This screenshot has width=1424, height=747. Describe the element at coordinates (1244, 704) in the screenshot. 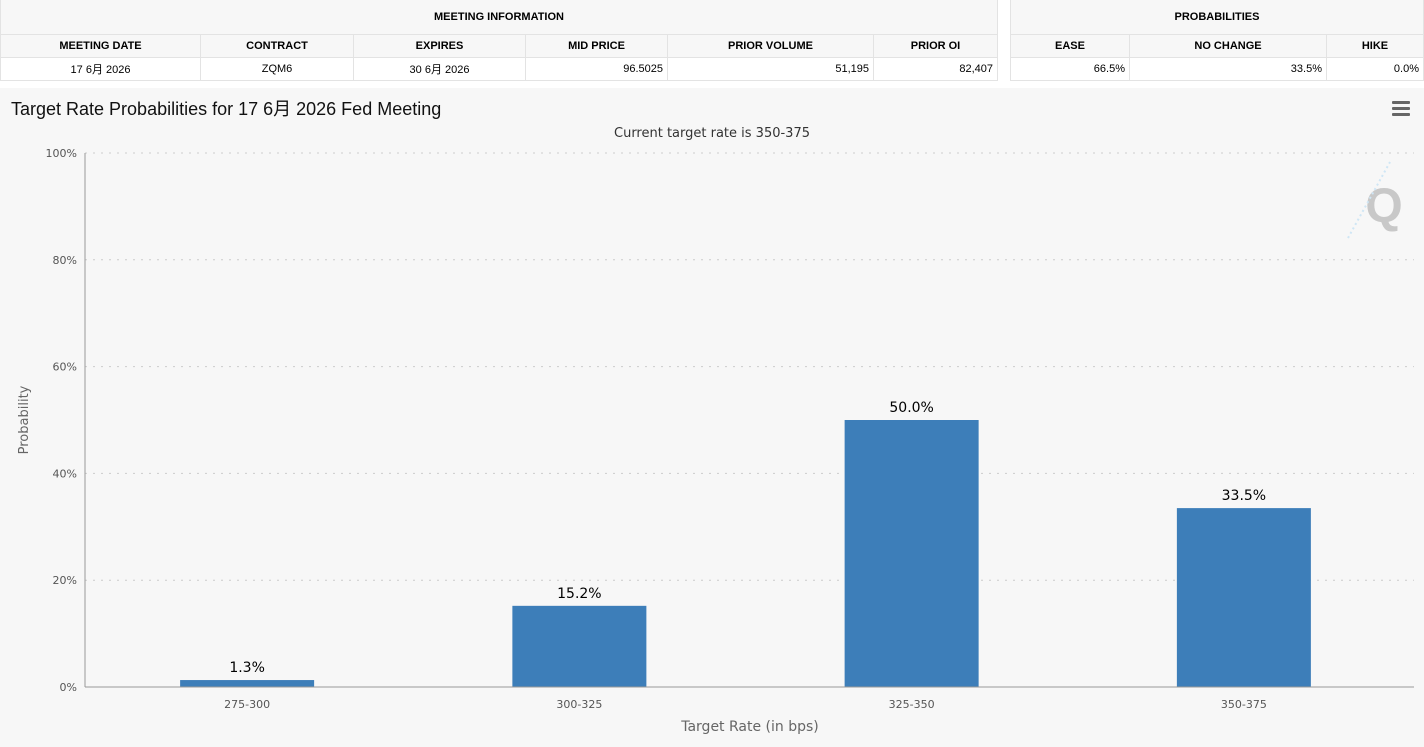

I see `x-tick-label: 350-375` at that location.